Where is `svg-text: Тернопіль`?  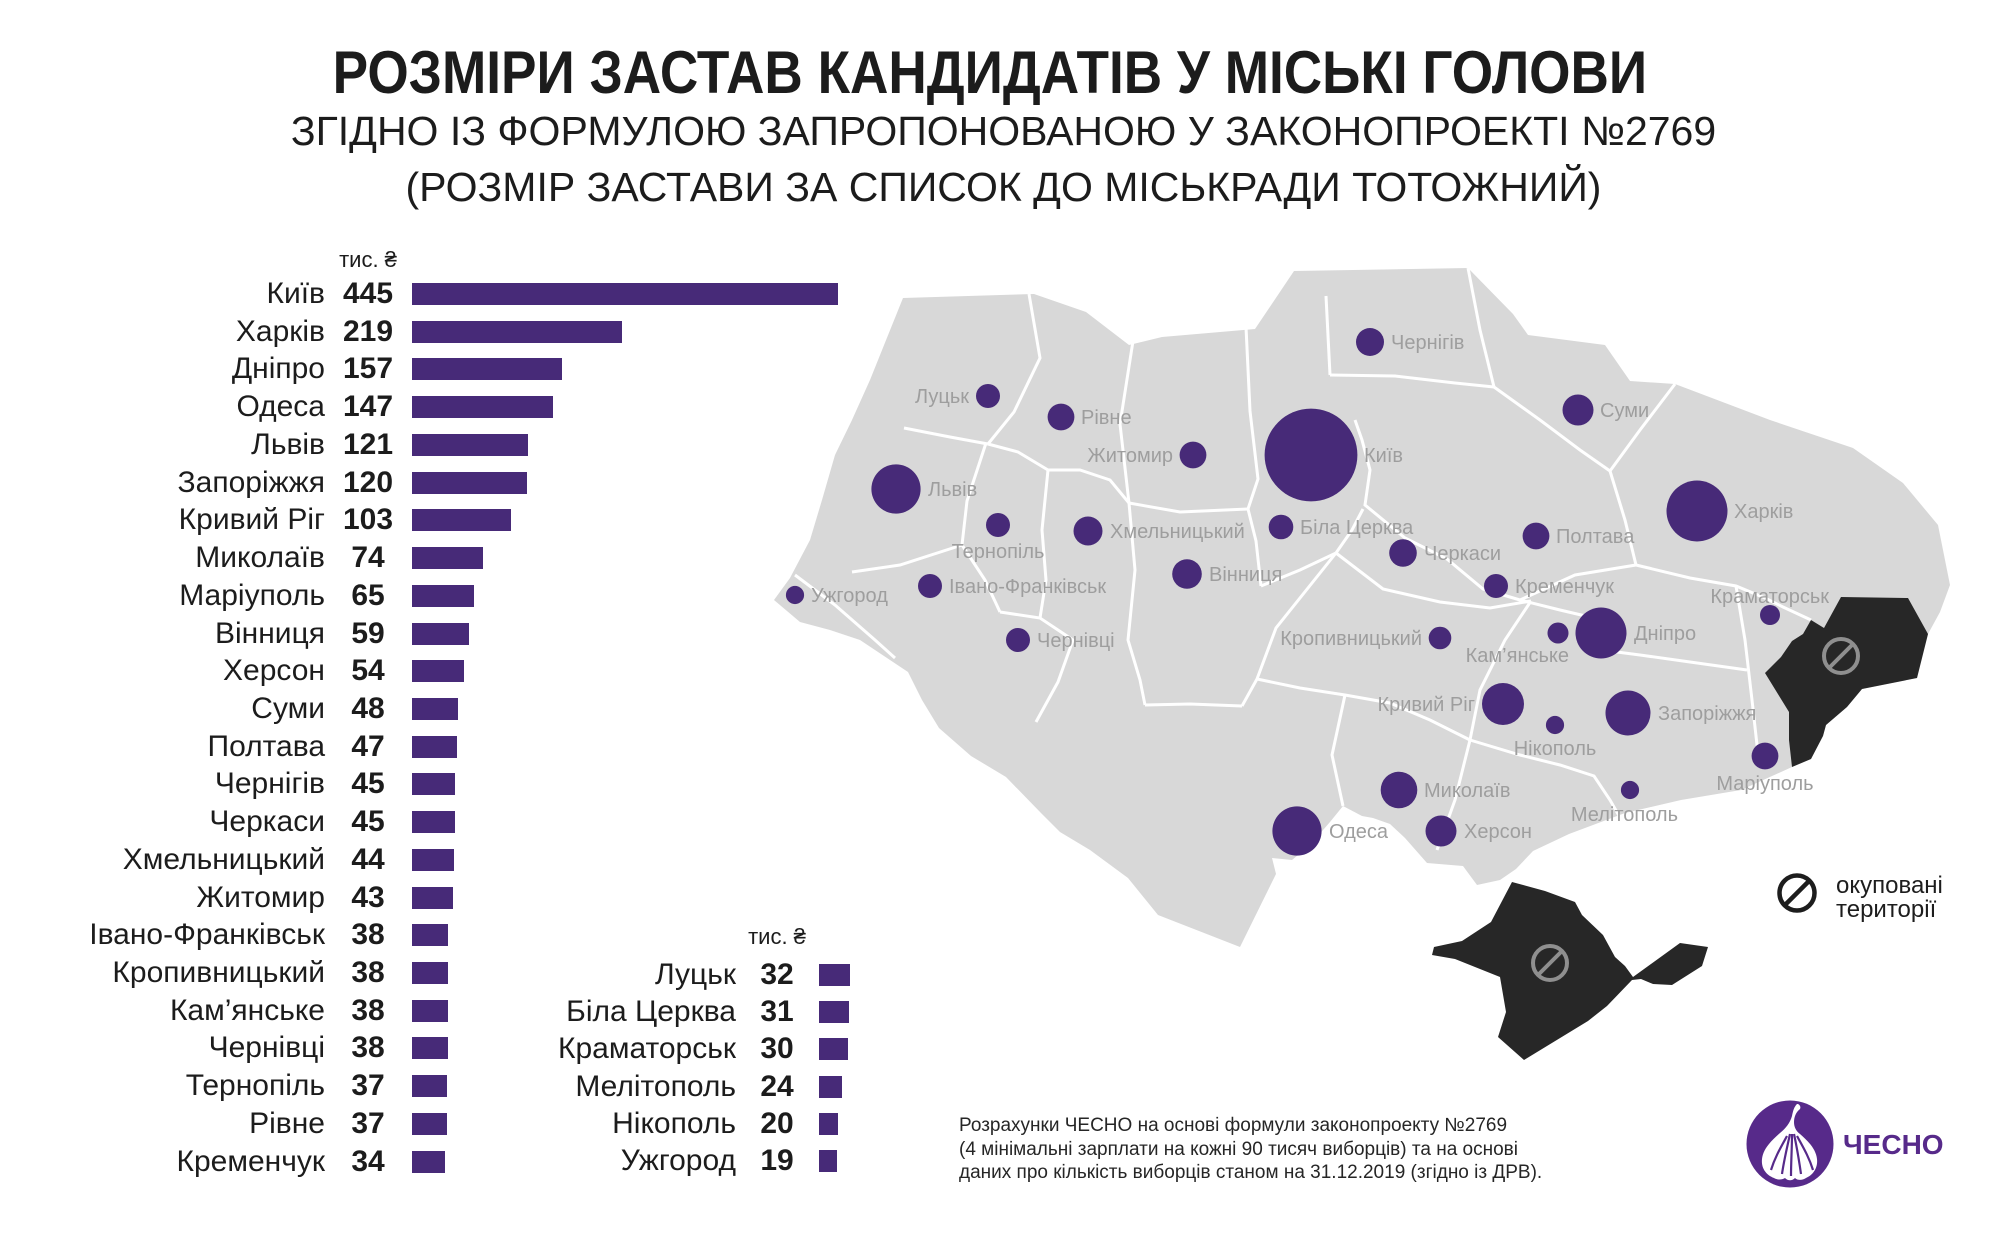 svg-text: Тернопіль is located at coordinates (998, 552).